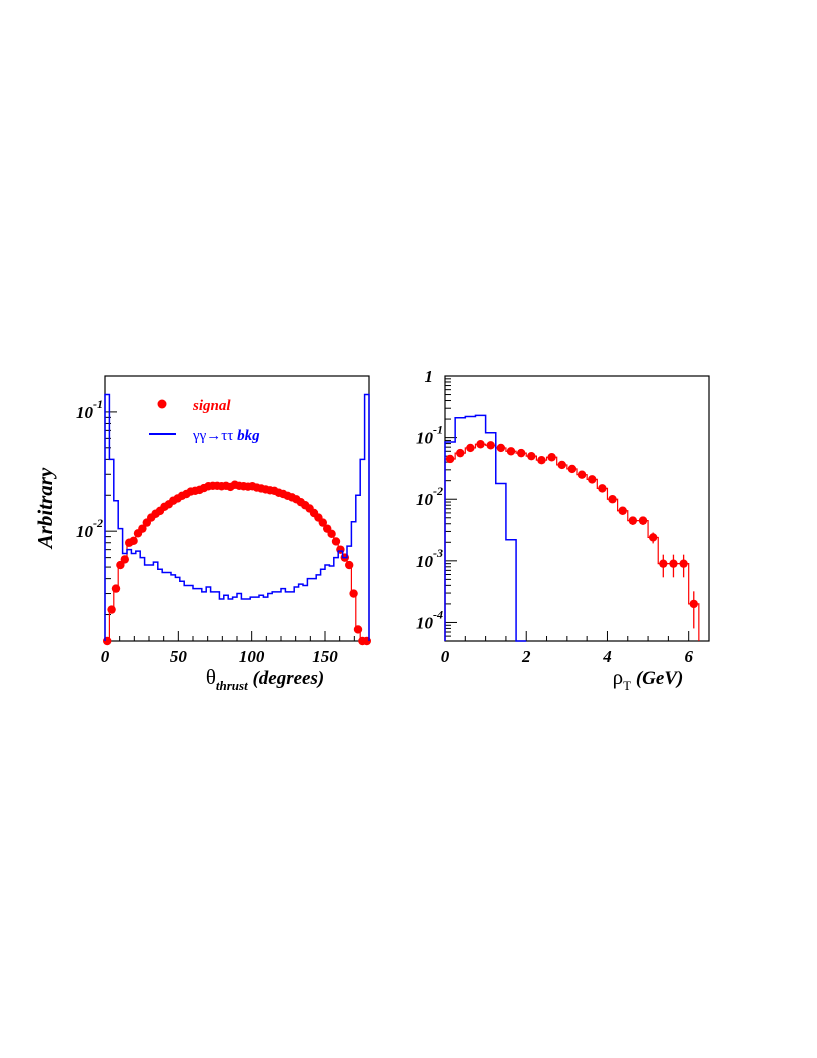  I want to click on x-axis-title-right: ρT (GeV), so click(648, 679).